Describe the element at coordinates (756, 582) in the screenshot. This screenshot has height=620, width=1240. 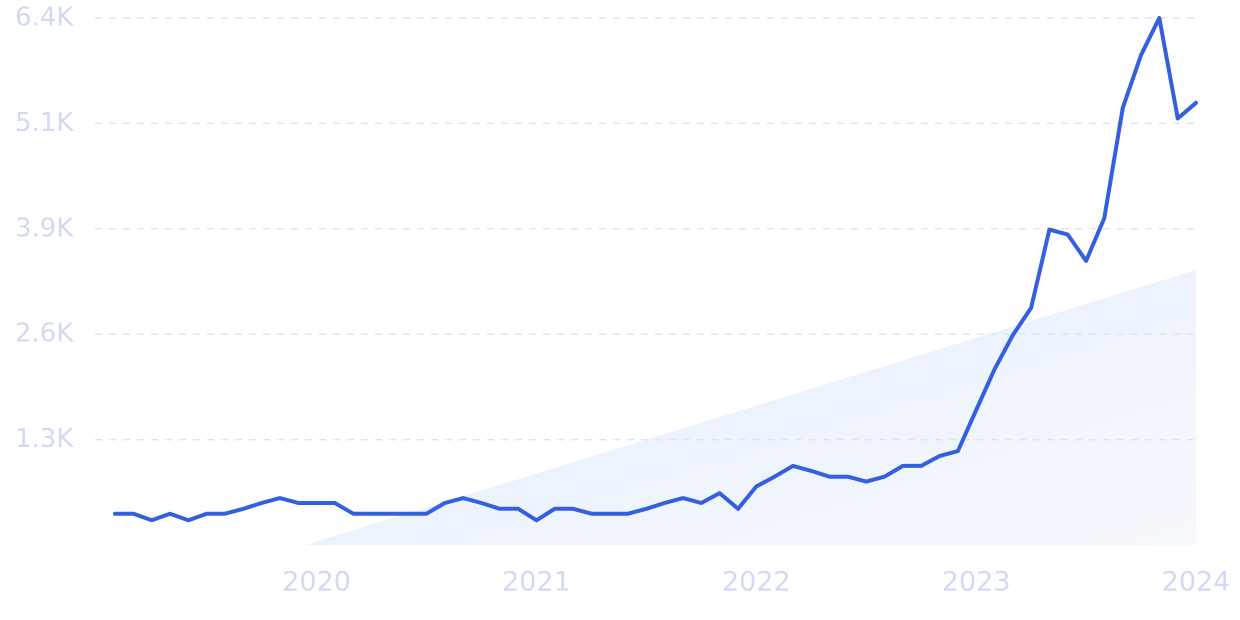
I see `x-tick-label: 2022` at that location.